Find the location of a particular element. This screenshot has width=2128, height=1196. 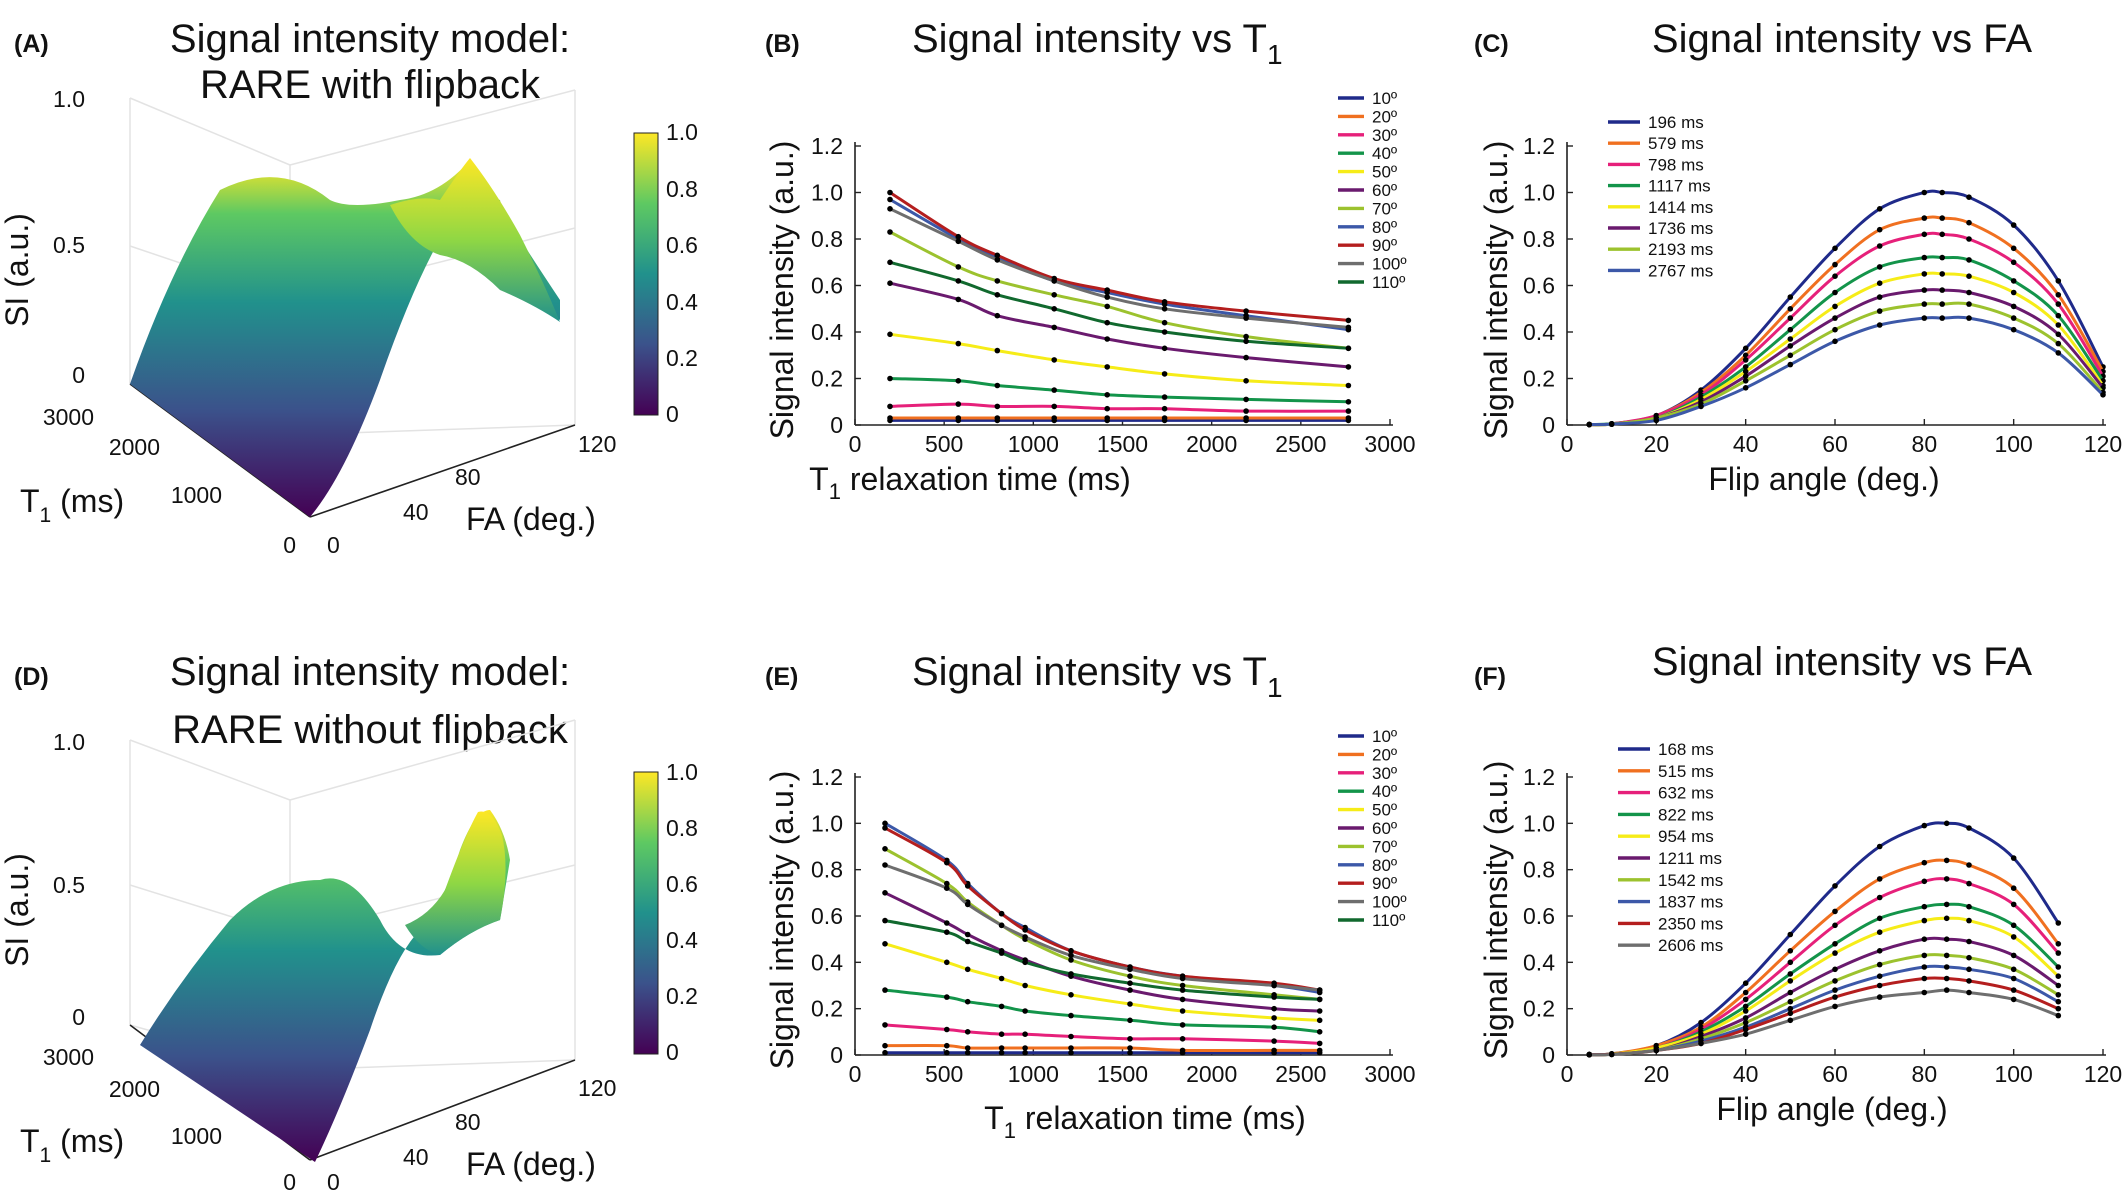

panel-a-t1tick-2000: 2000 is located at coordinates (134, 447).